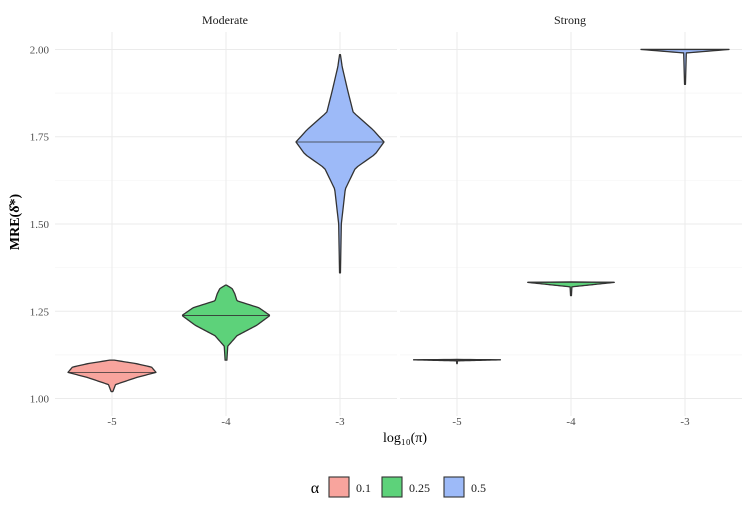 This screenshot has height=519, width=747. I want to click on violin-strong--3, so click(685, 67).